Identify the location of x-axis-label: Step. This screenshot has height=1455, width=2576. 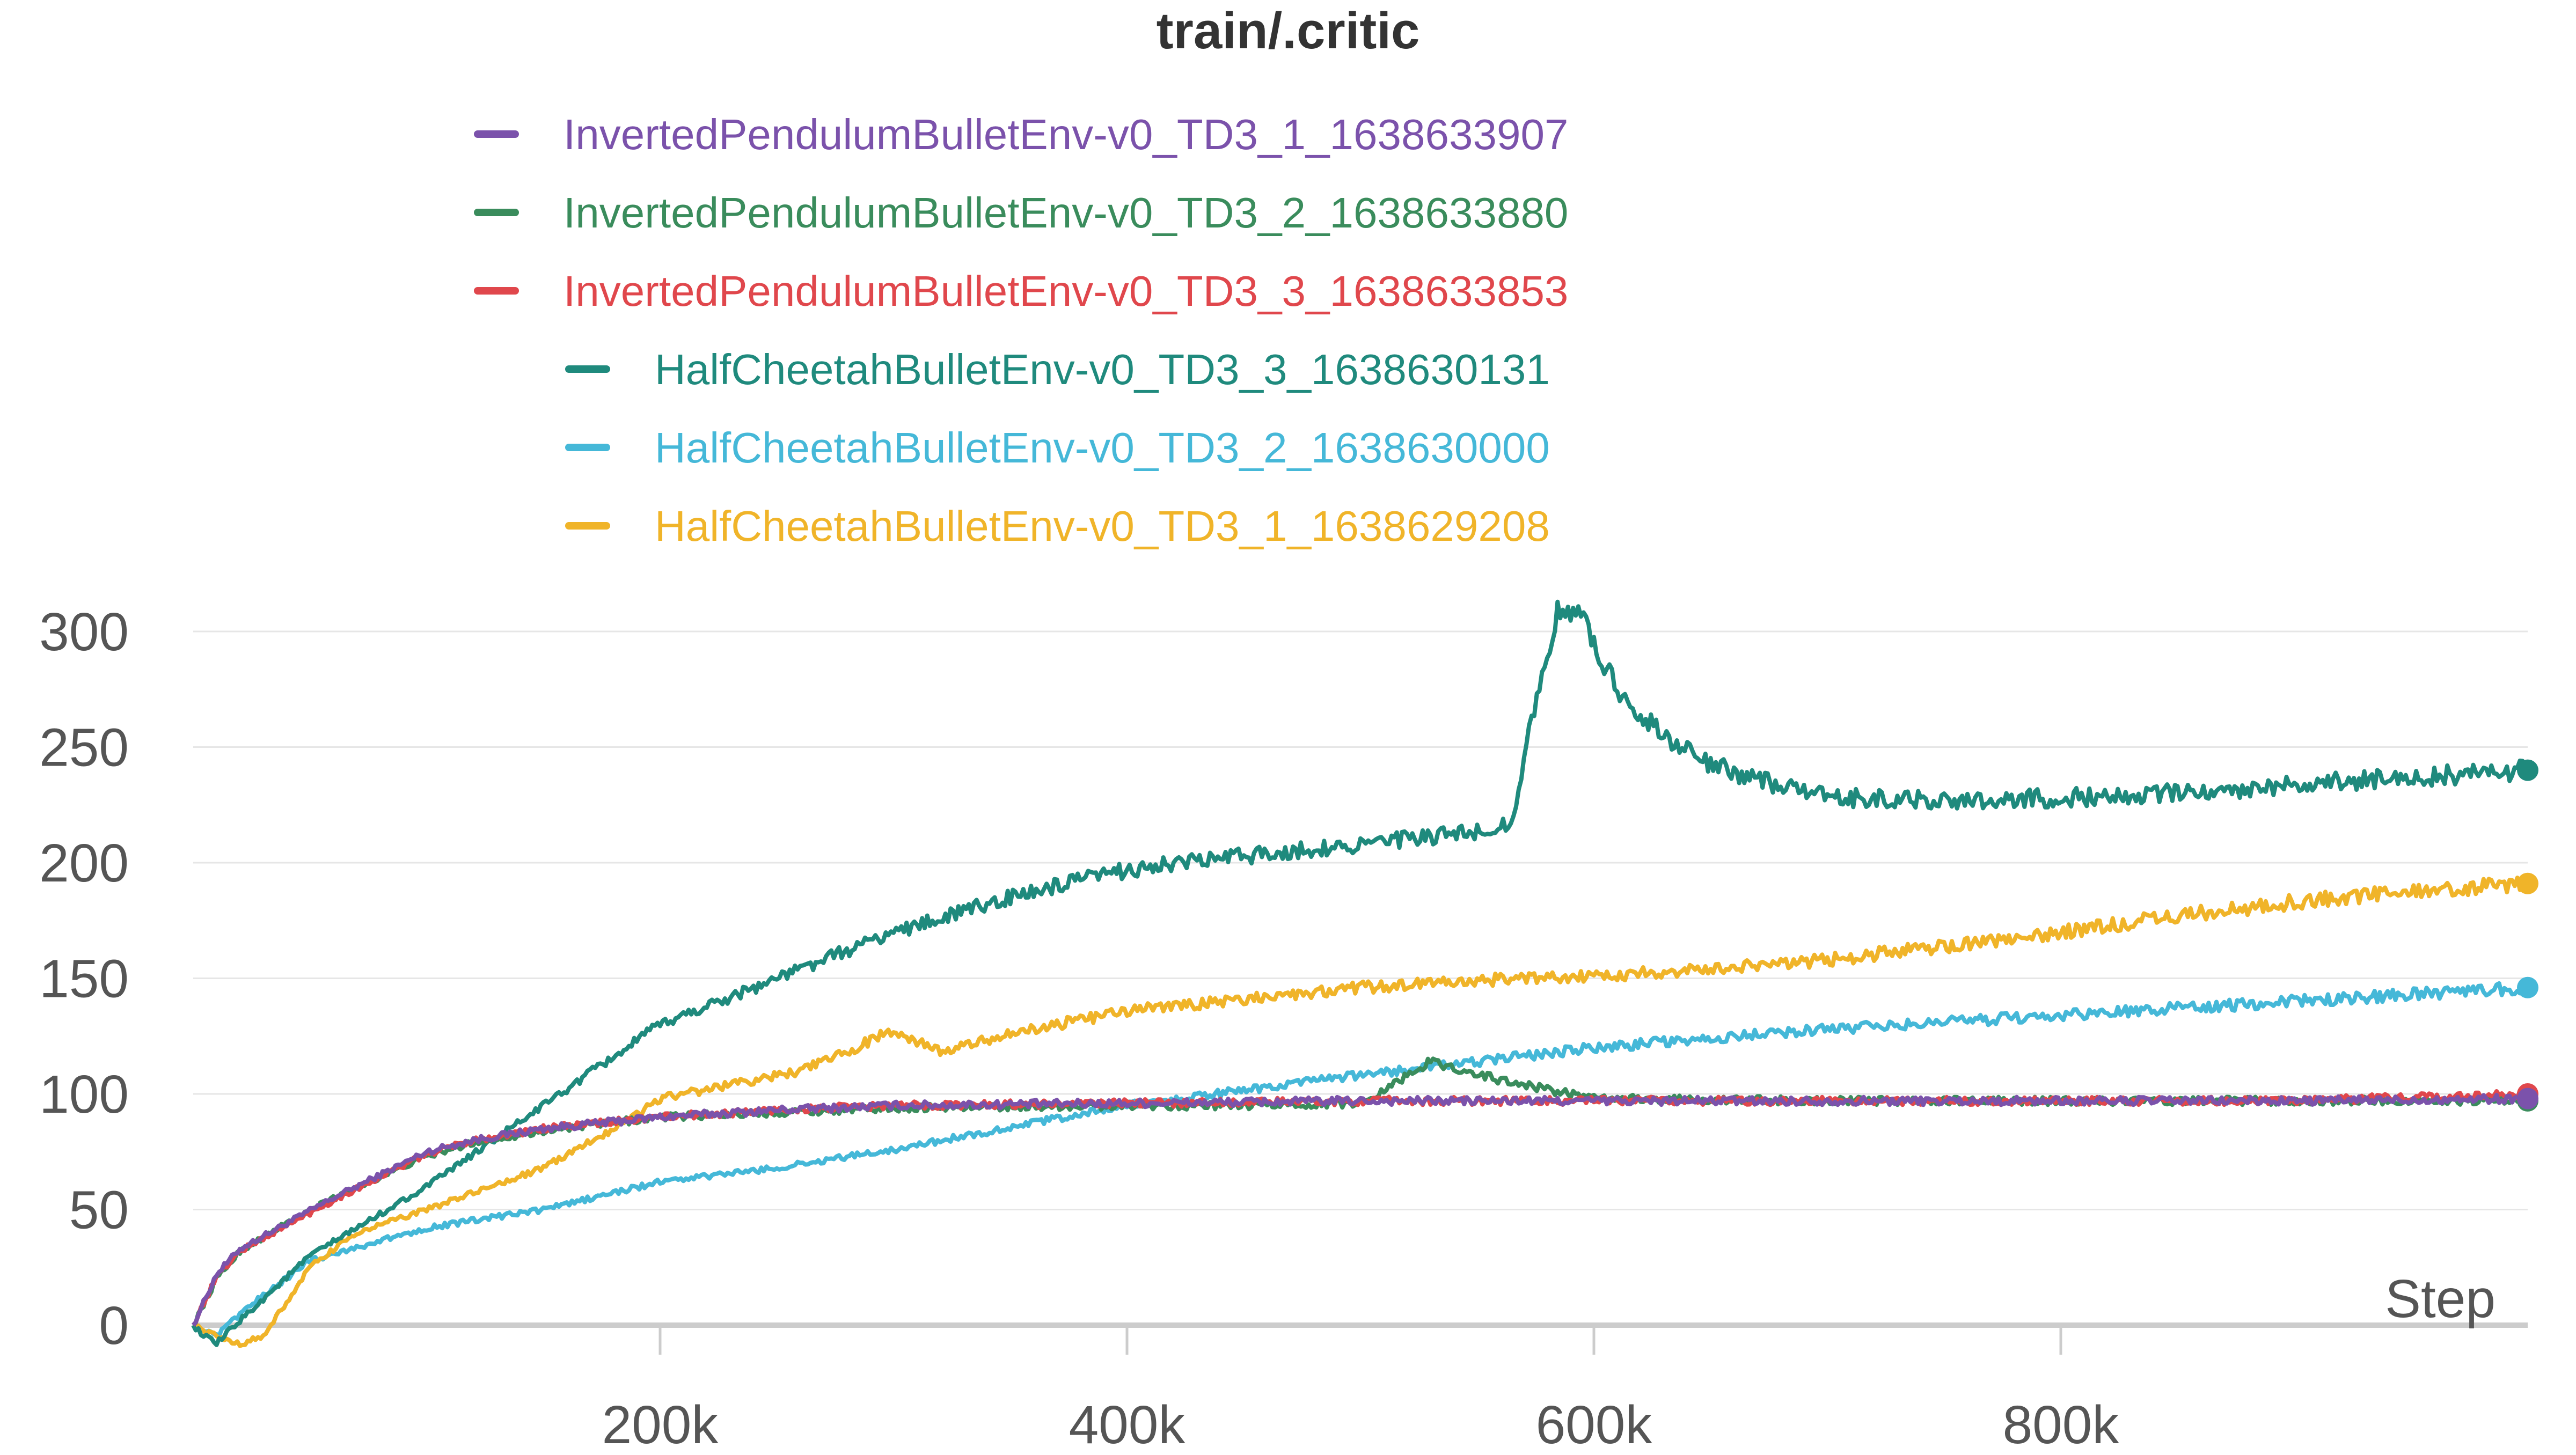
(2440, 1299).